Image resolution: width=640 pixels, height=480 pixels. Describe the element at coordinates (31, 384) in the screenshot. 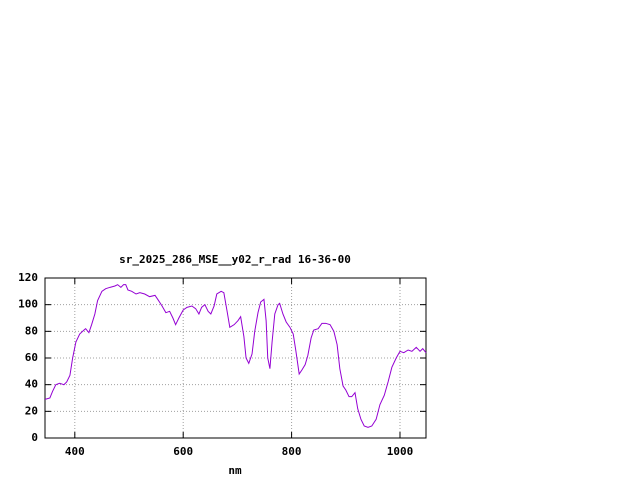

I see `y-tick-label: 40` at that location.